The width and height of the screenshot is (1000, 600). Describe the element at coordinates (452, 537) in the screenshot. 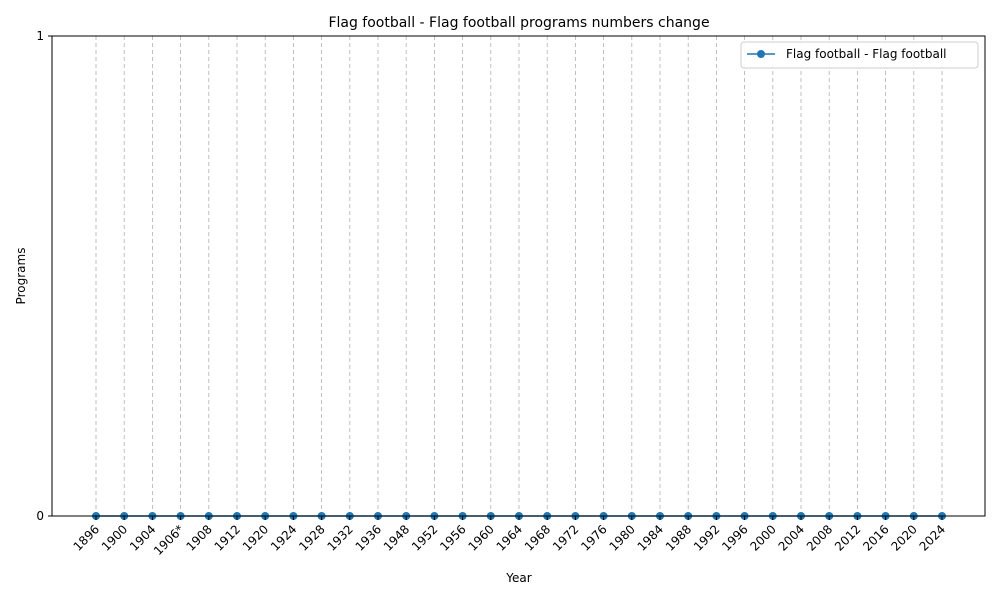

I see `x-tick-label: 1956` at that location.